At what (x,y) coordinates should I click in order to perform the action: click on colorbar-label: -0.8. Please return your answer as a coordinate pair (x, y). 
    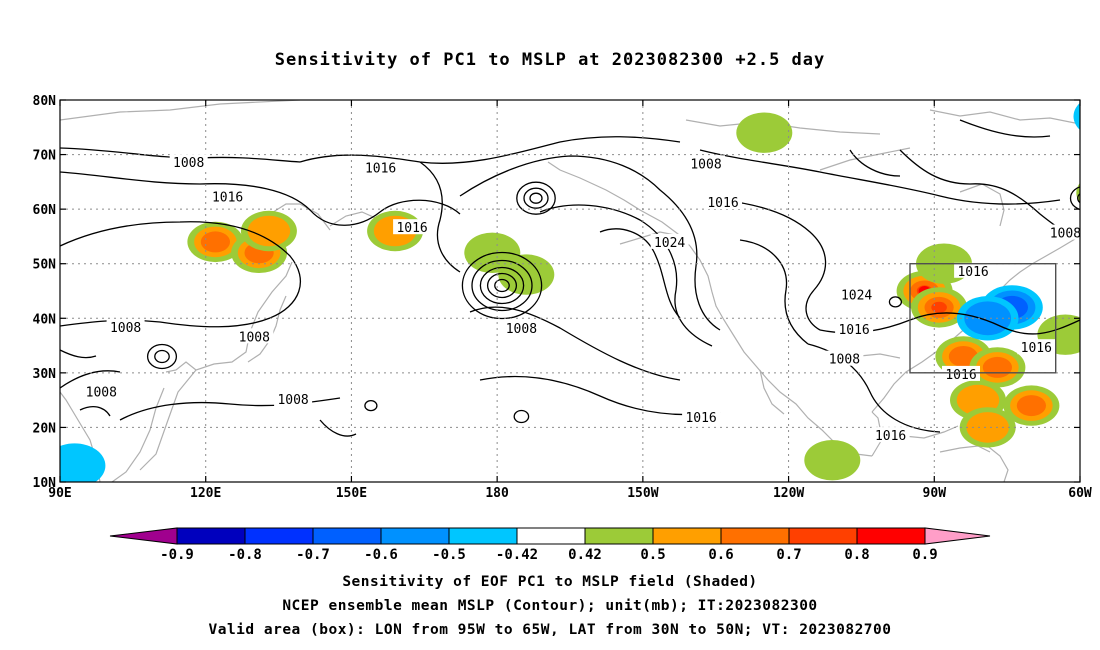
    Looking at the image, I should click on (245, 555).